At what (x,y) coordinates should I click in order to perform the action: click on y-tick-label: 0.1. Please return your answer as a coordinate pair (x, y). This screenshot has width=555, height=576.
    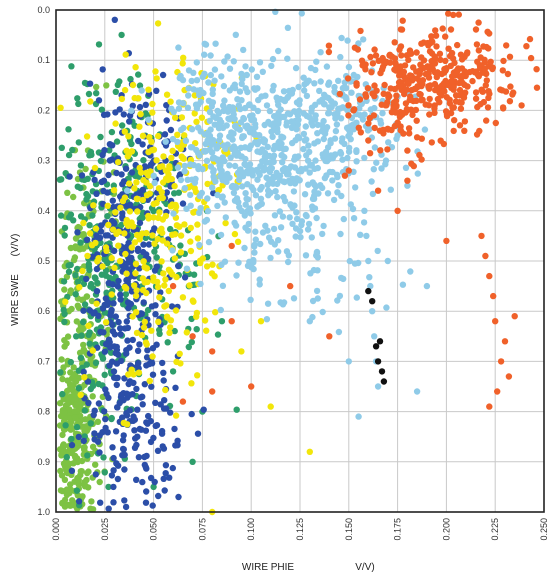
    Looking at the image, I should click on (43, 60).